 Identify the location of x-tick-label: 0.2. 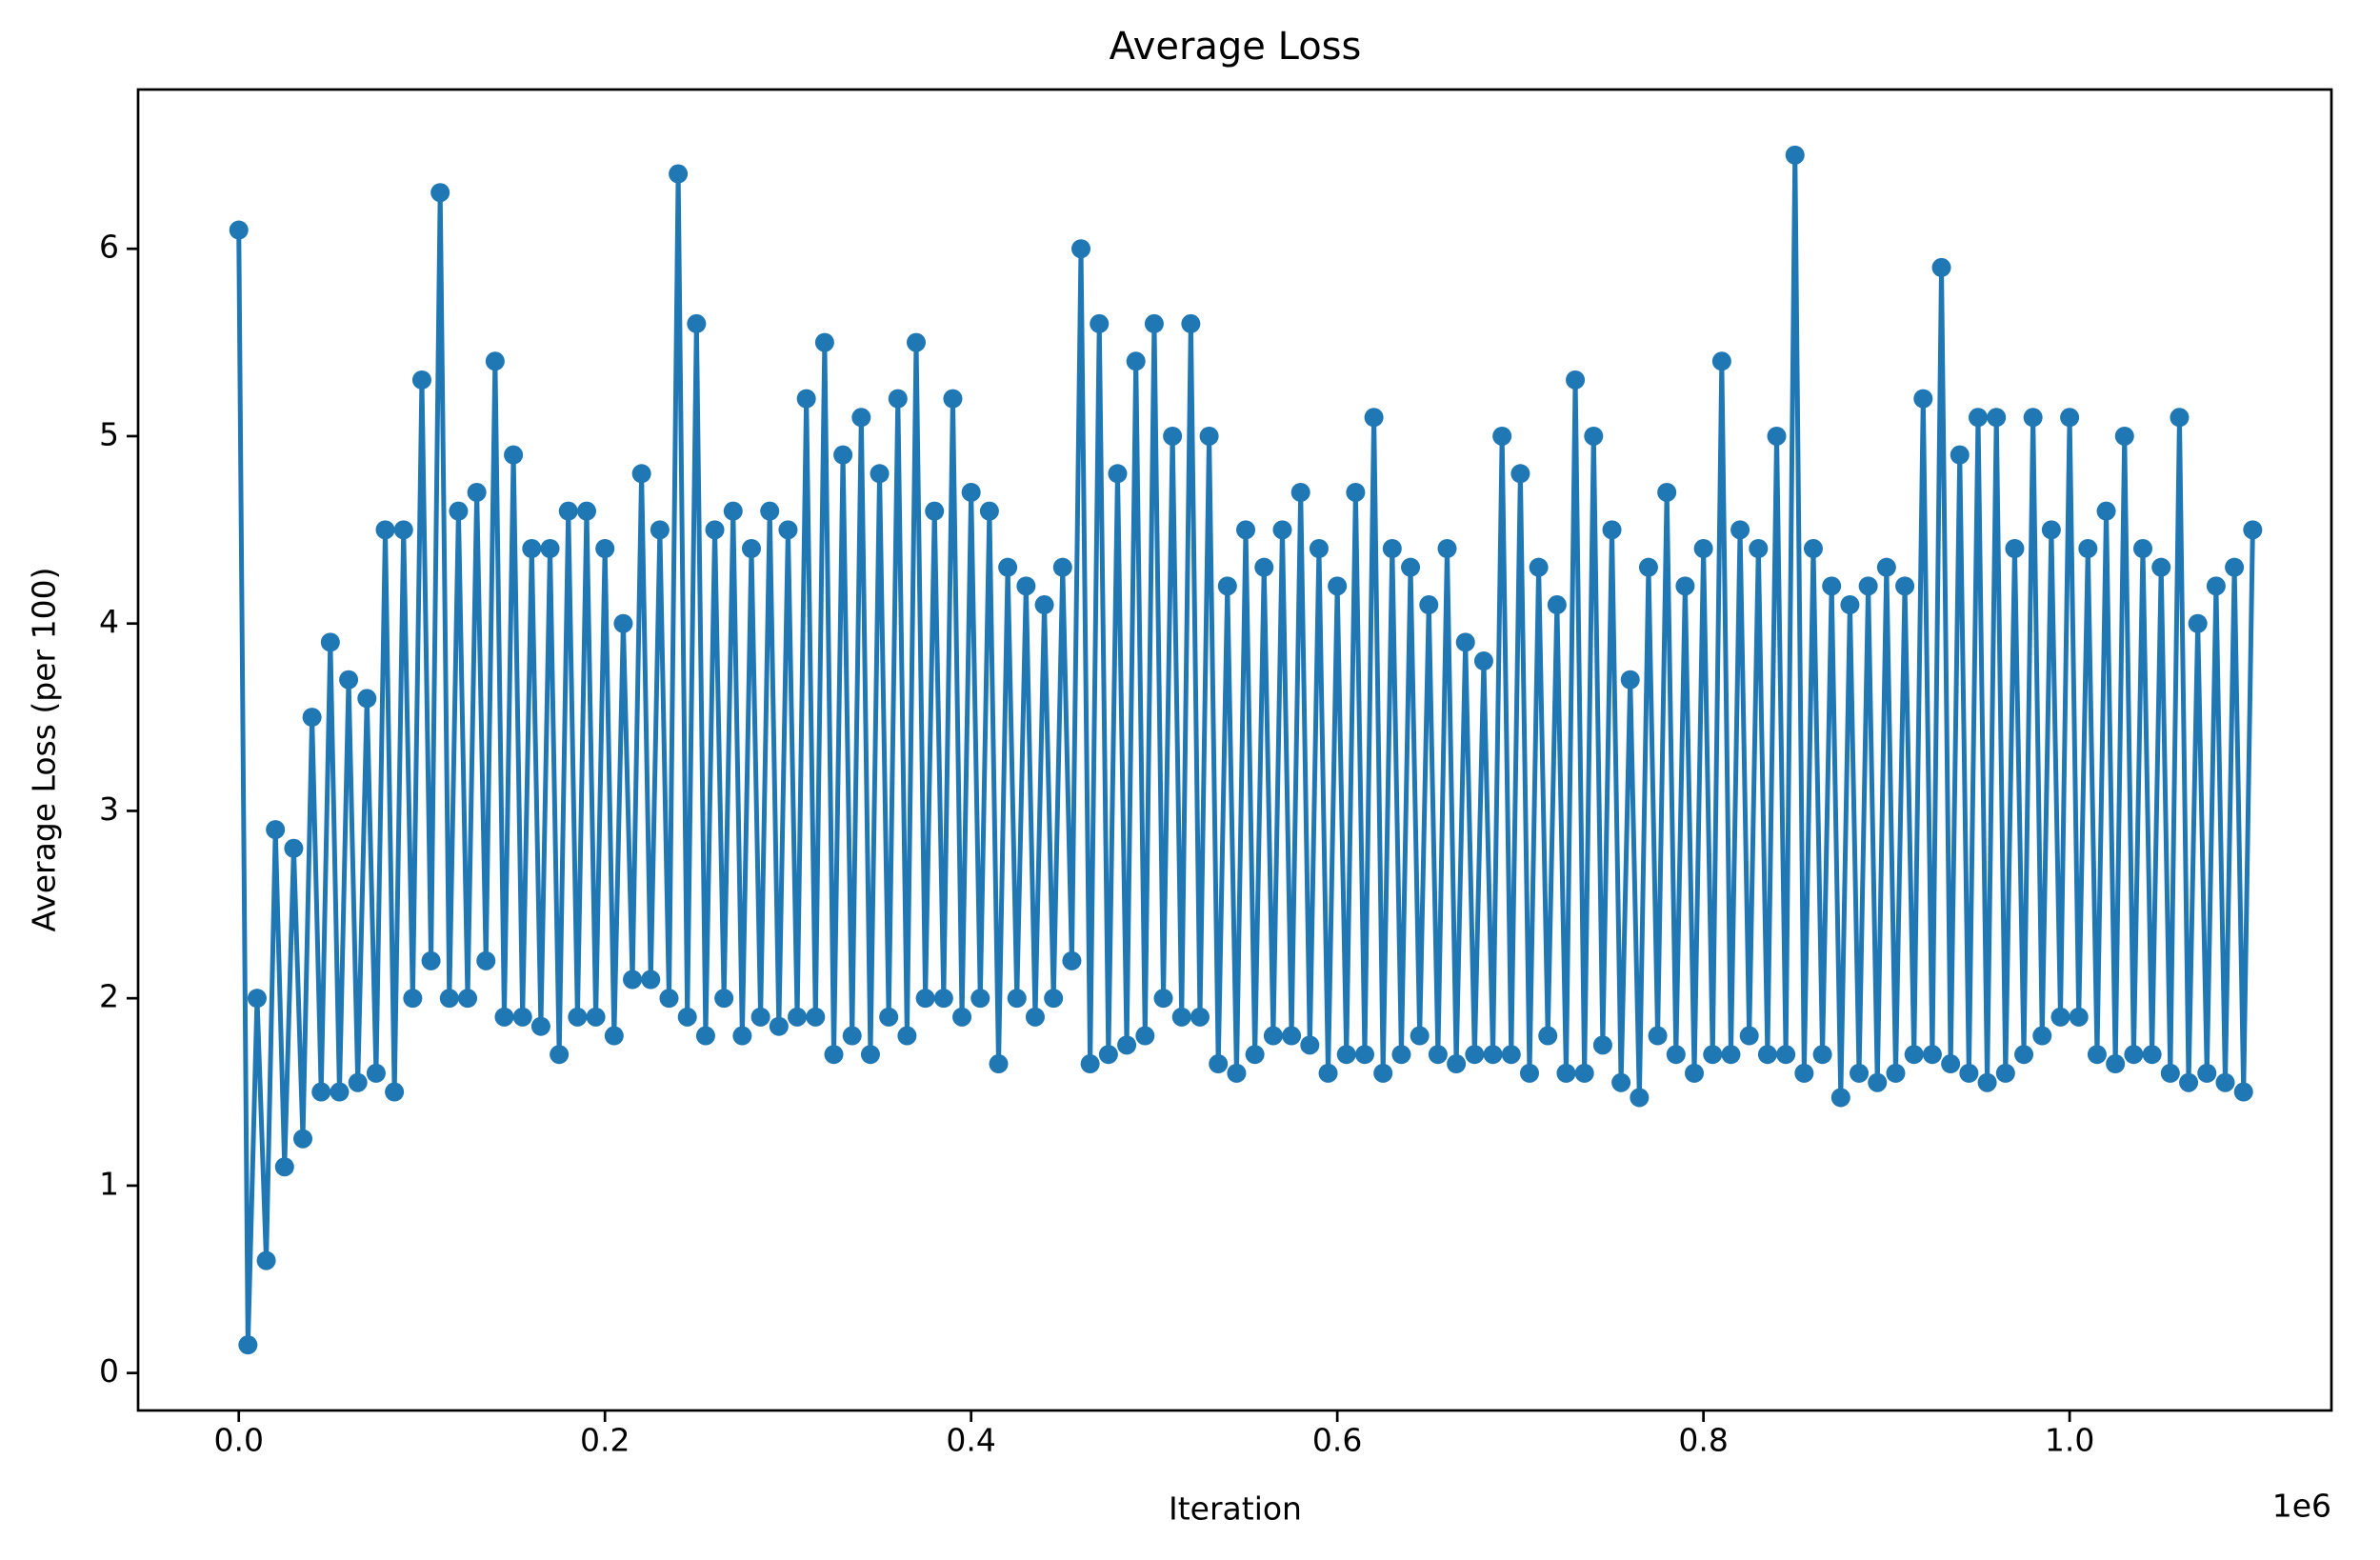
(605, 1440).